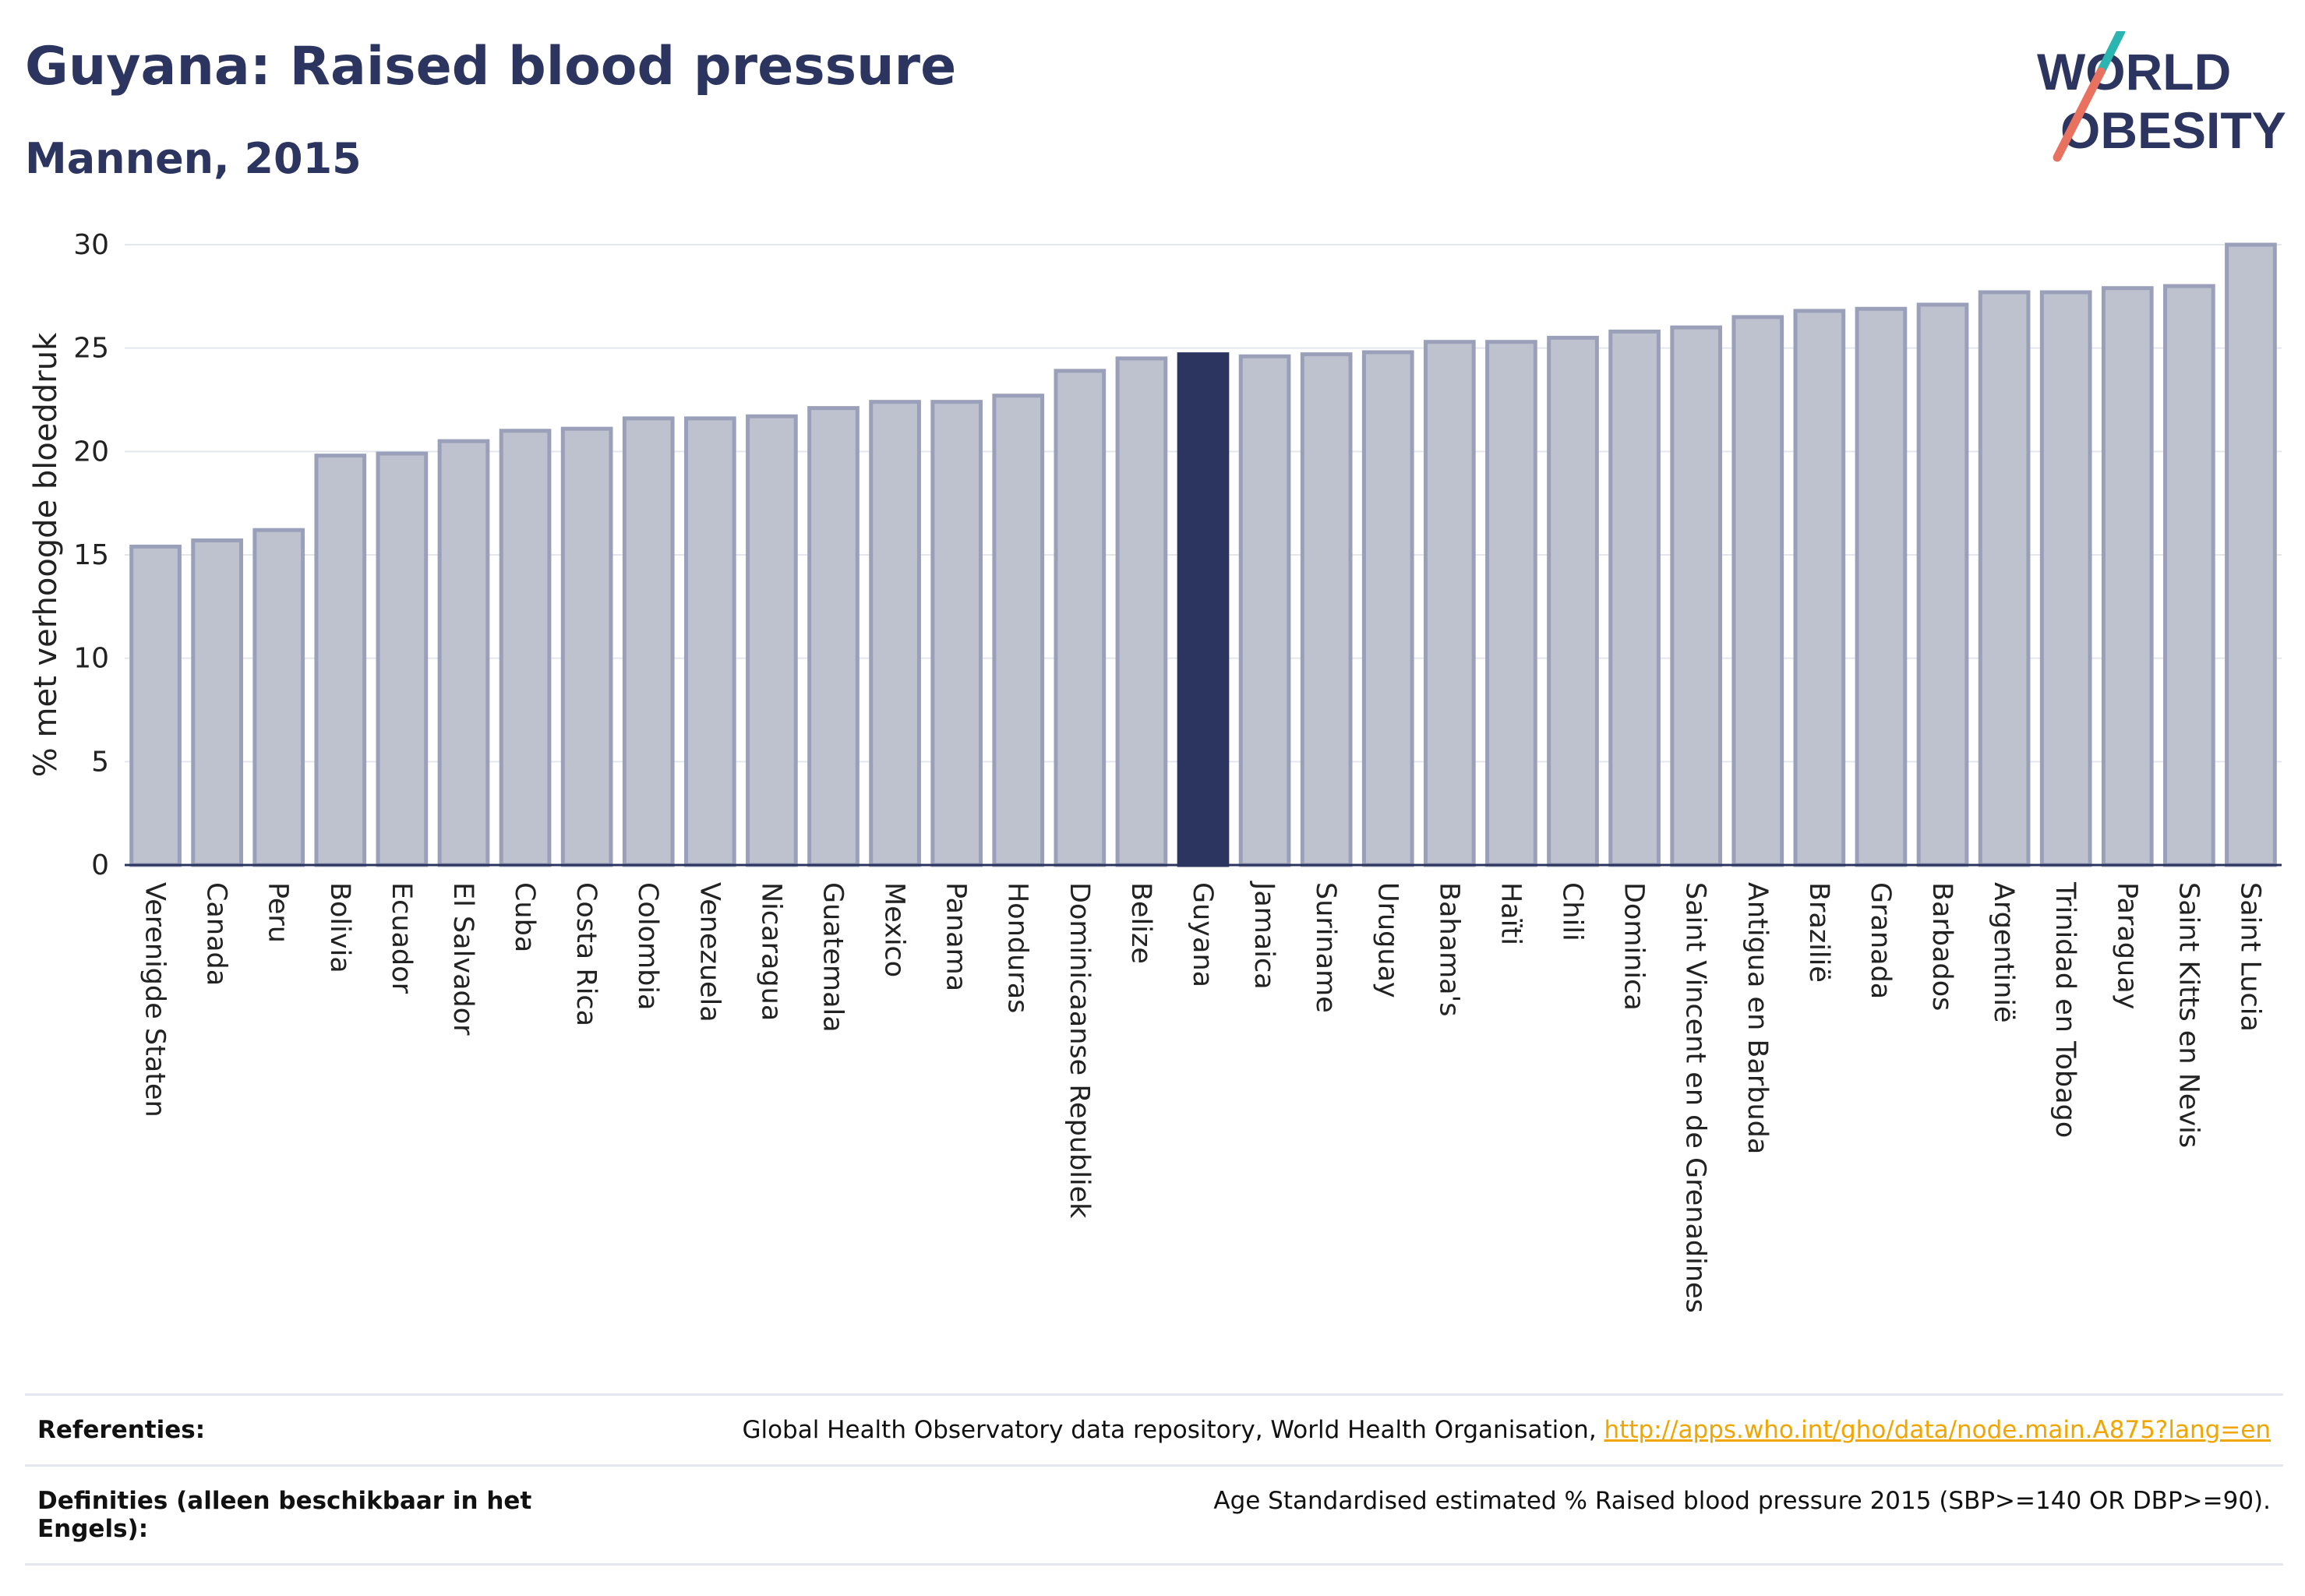  What do you see at coordinates (2173, 130) in the screenshot?
I see `logo-line-2: OBESITY` at bounding box center [2173, 130].